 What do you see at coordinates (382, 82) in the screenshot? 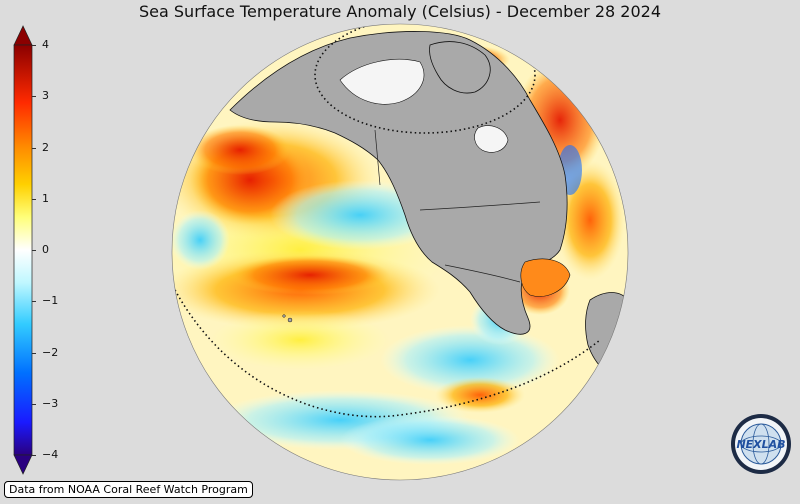
I see `arctic-islands` at bounding box center [382, 82].